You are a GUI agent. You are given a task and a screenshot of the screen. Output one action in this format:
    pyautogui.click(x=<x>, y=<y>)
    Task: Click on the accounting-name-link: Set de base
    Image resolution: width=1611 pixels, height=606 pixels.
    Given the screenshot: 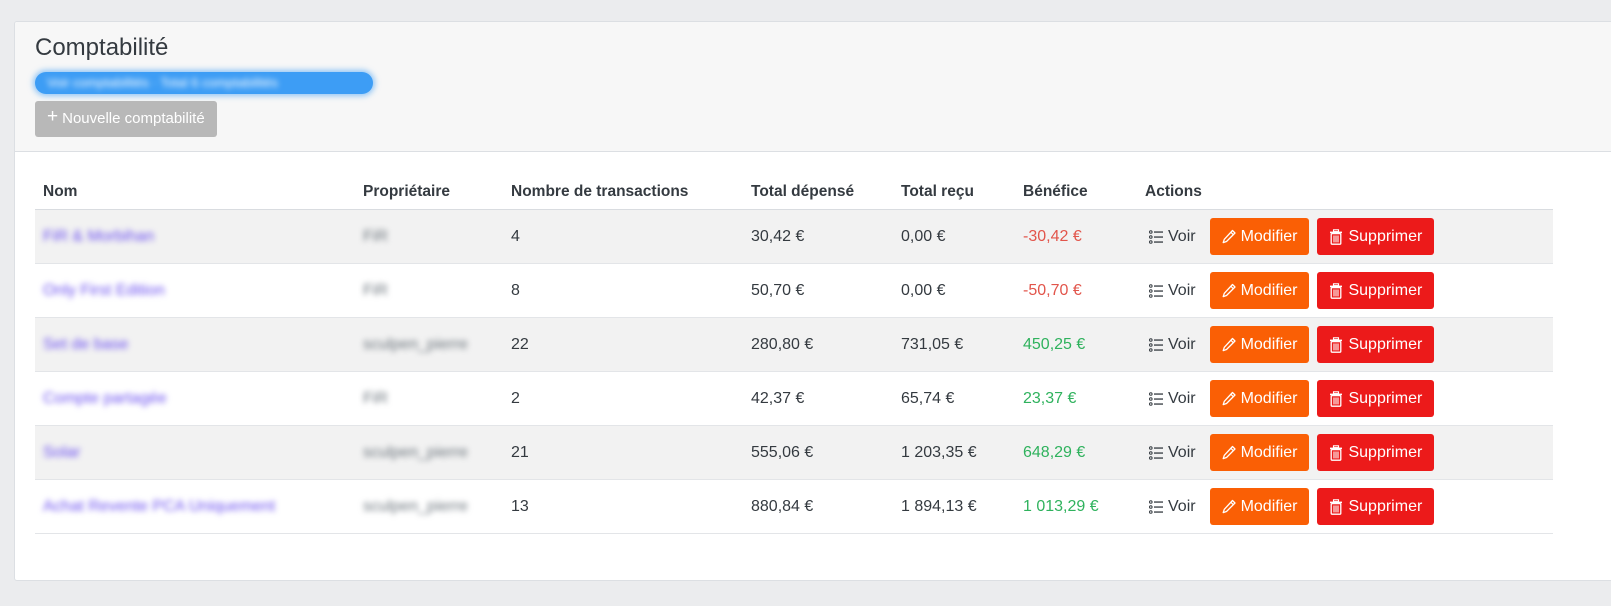 What is the action you would take?
    pyautogui.click(x=86, y=344)
    